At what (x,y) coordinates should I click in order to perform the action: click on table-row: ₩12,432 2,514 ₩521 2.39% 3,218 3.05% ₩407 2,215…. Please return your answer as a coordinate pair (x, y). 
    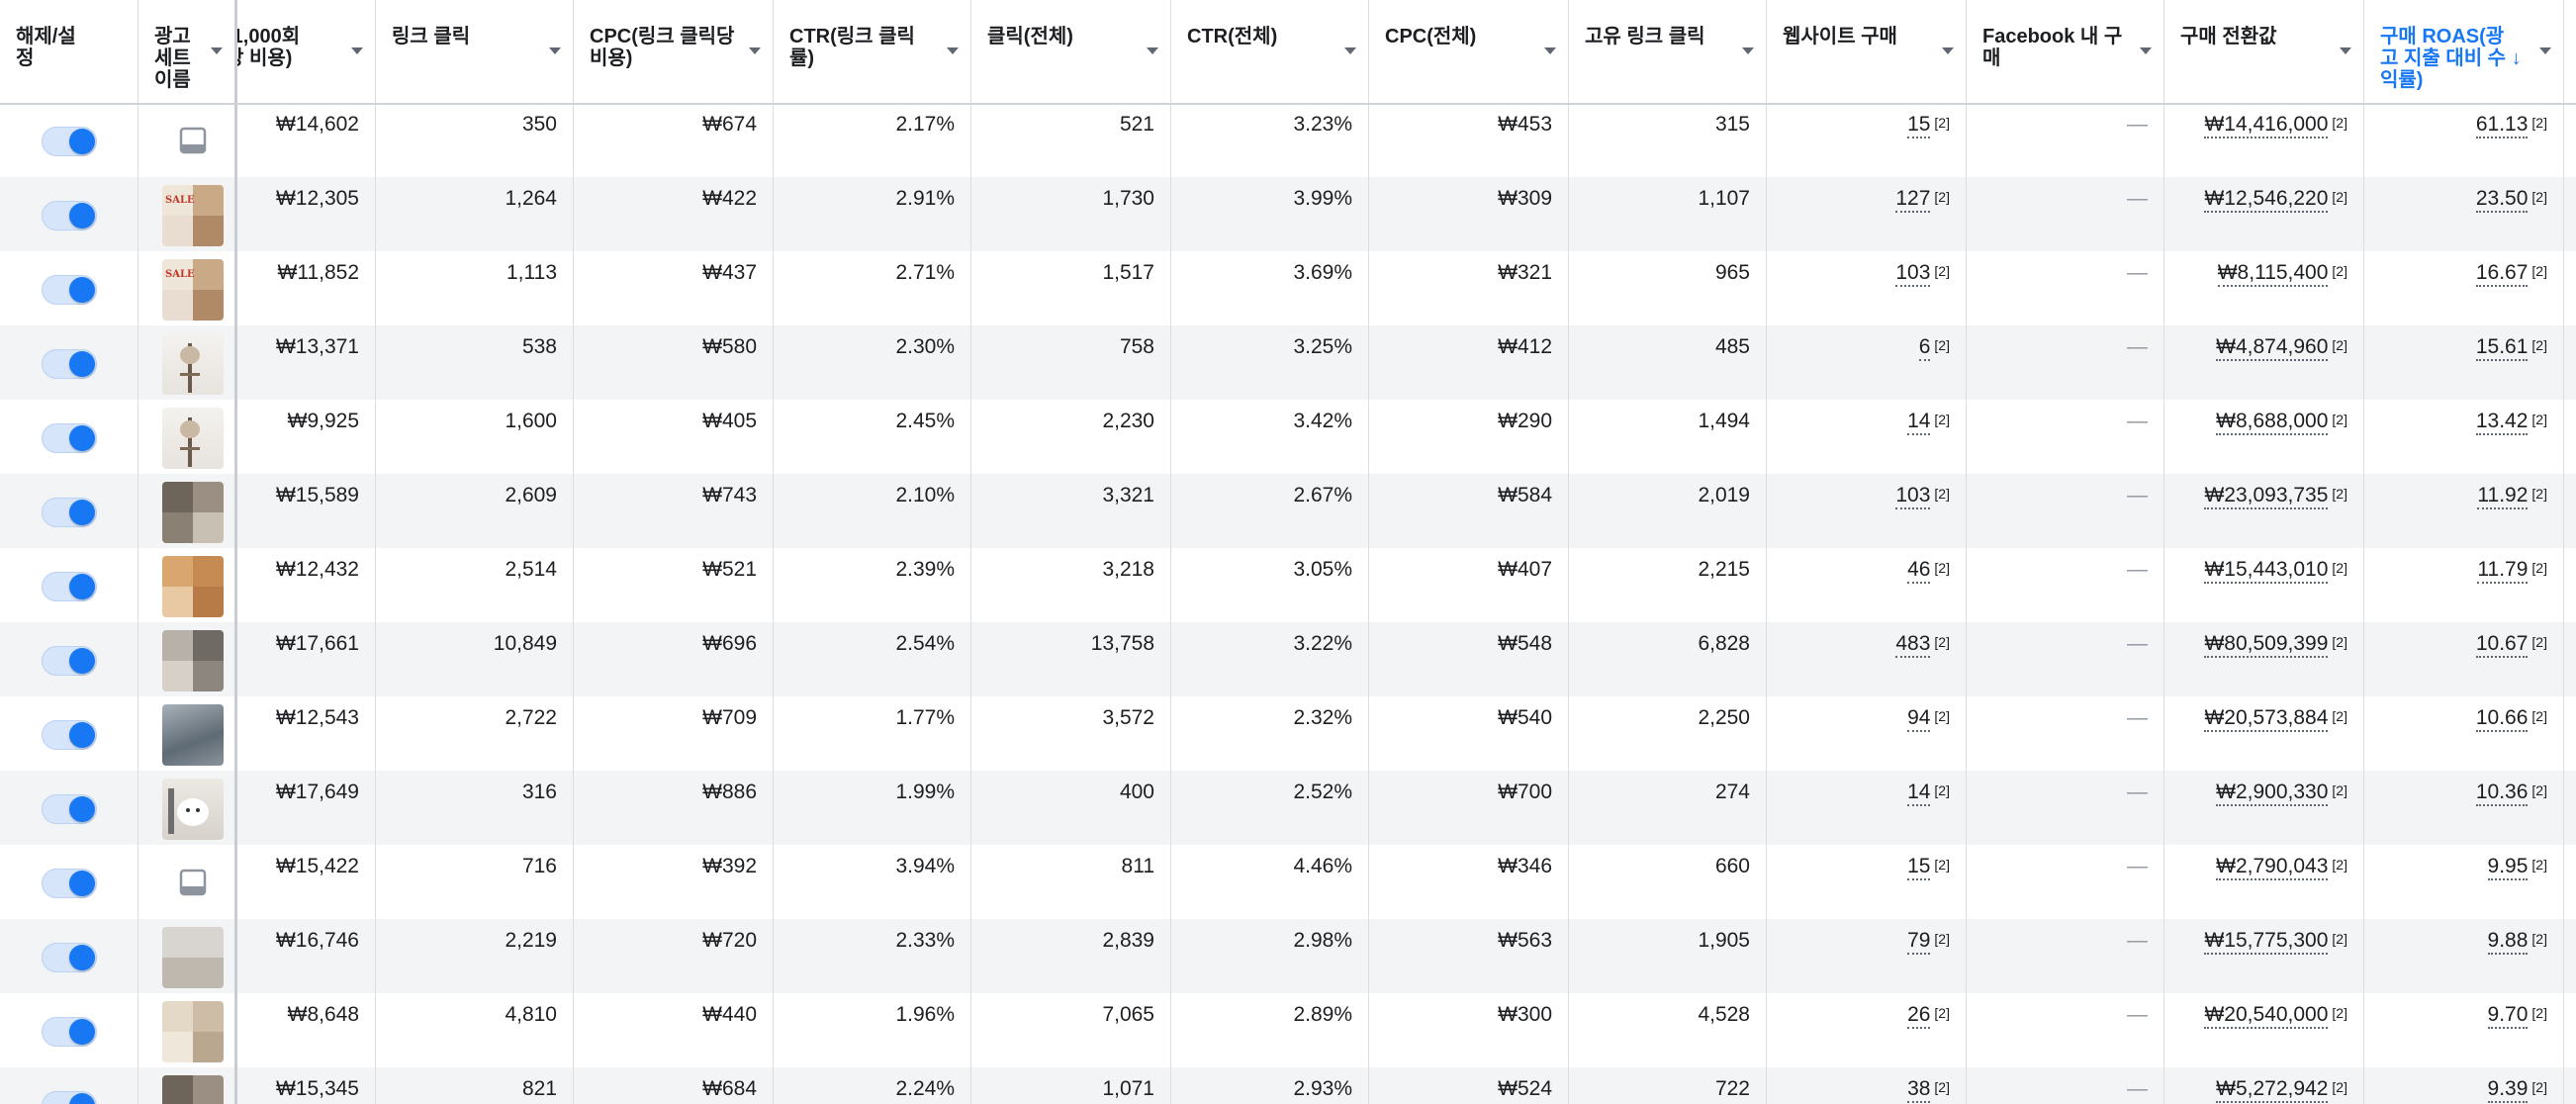
    Looking at the image, I should click on (1288, 585).